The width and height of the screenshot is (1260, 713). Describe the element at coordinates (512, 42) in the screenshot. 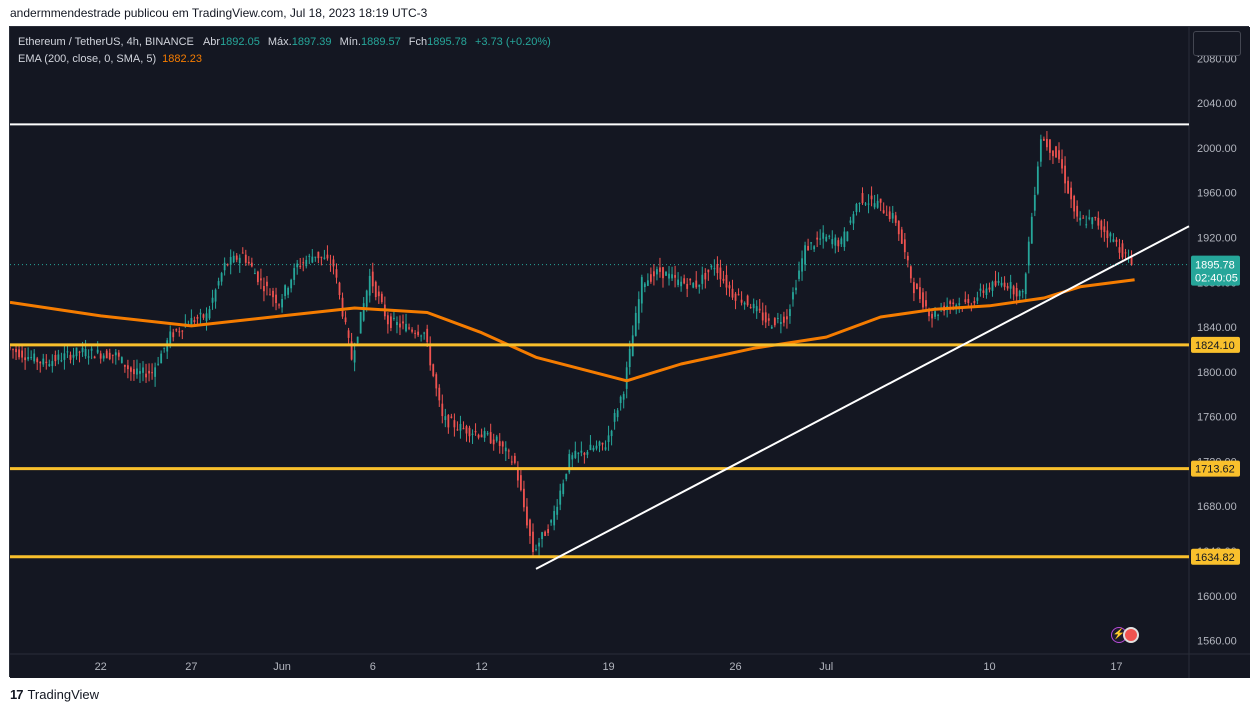

I see `change-value: +3.73 (+0.20%)` at that location.